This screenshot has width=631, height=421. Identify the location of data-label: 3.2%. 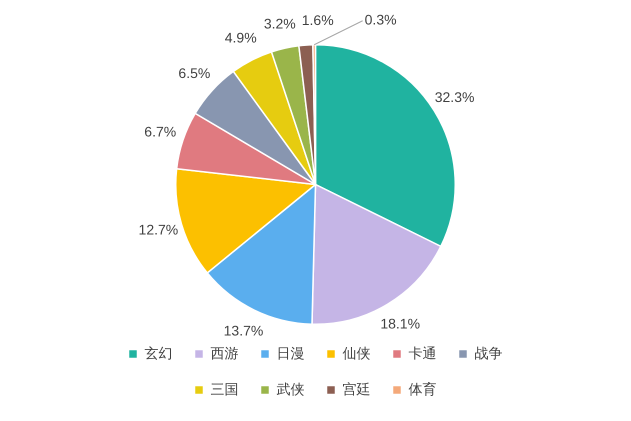
(280, 24).